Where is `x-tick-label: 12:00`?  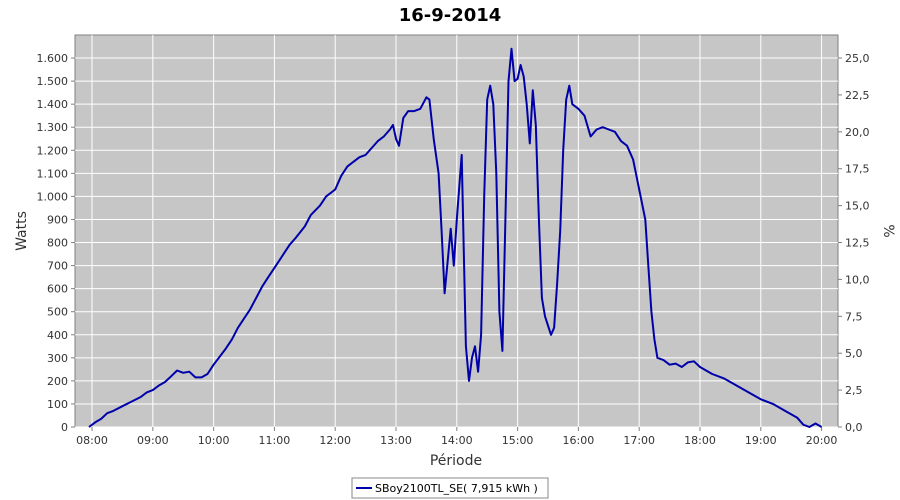 x-tick-label: 12:00 is located at coordinates (335, 440).